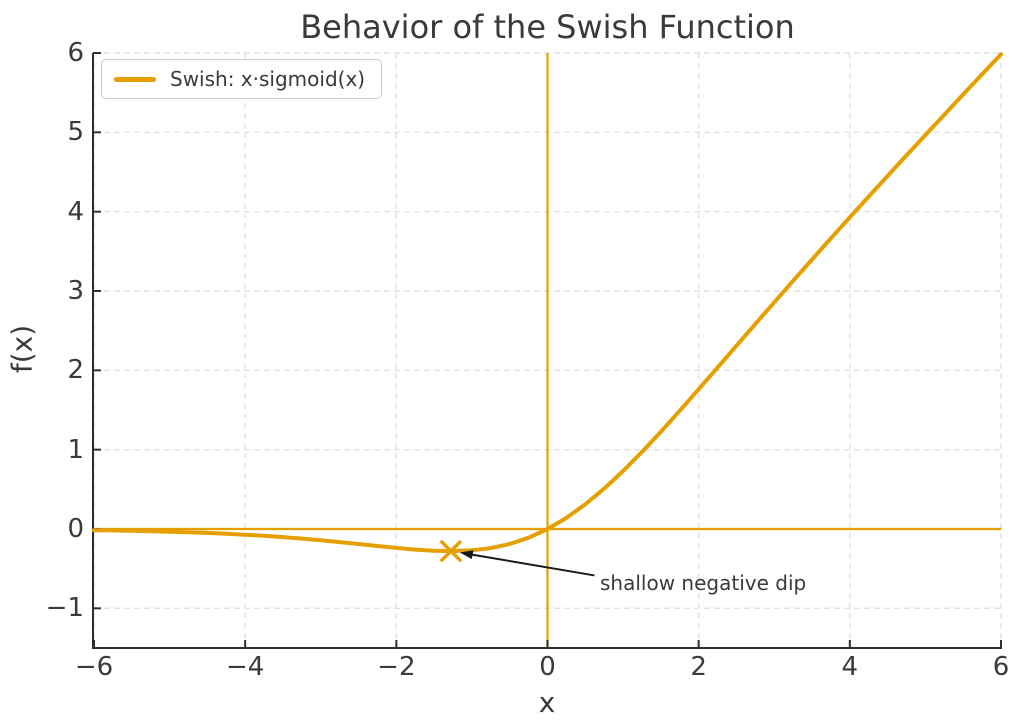 The height and width of the screenshot is (727, 1024). Describe the element at coordinates (75, 132) in the screenshot. I see `y-tick-label: 5` at that location.